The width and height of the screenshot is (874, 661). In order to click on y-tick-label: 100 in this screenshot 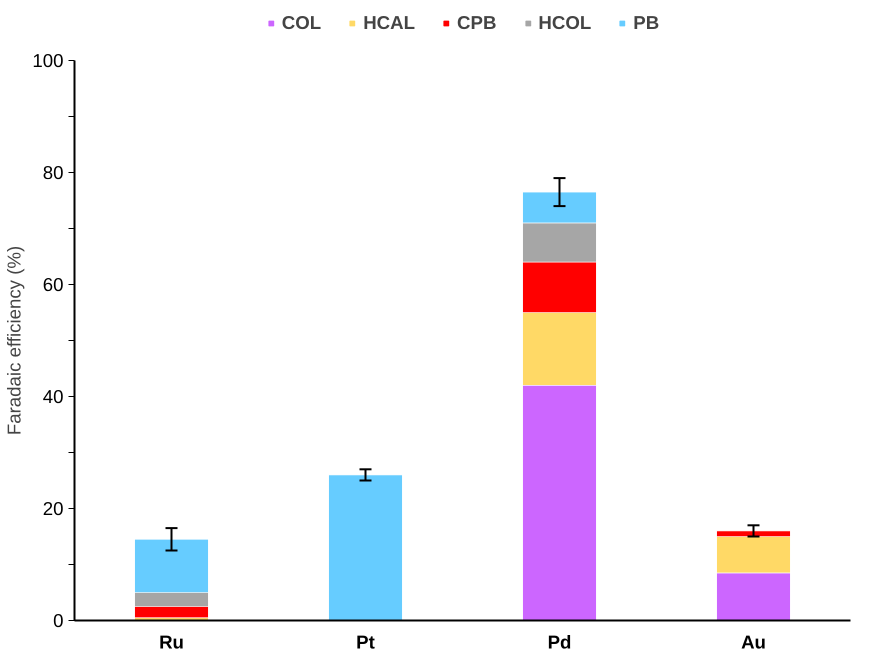, I will do `click(48, 60)`.